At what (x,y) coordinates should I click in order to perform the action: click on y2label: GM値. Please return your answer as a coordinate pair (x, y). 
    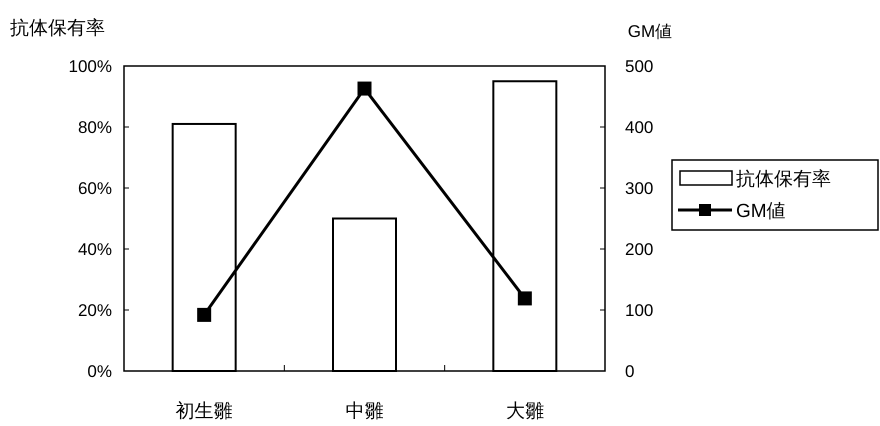
    Looking at the image, I should click on (650, 31).